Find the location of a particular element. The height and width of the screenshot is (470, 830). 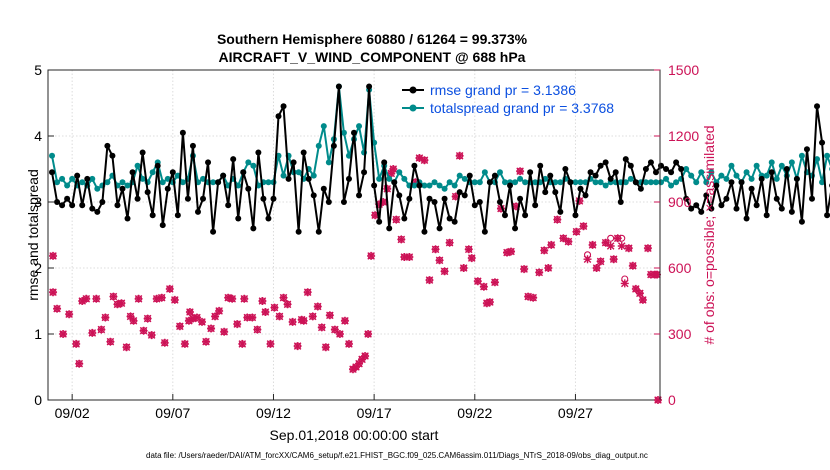

y-tick-label-left: 0 is located at coordinates (38, 400).